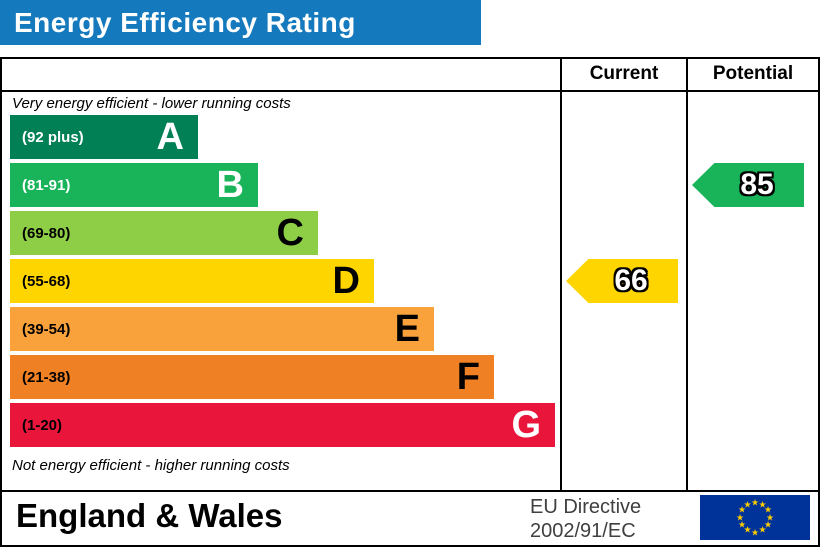 Image resolution: width=820 pixels, height=547 pixels. I want to click on chart-title: Energy Efficiency Rating, so click(185, 22).